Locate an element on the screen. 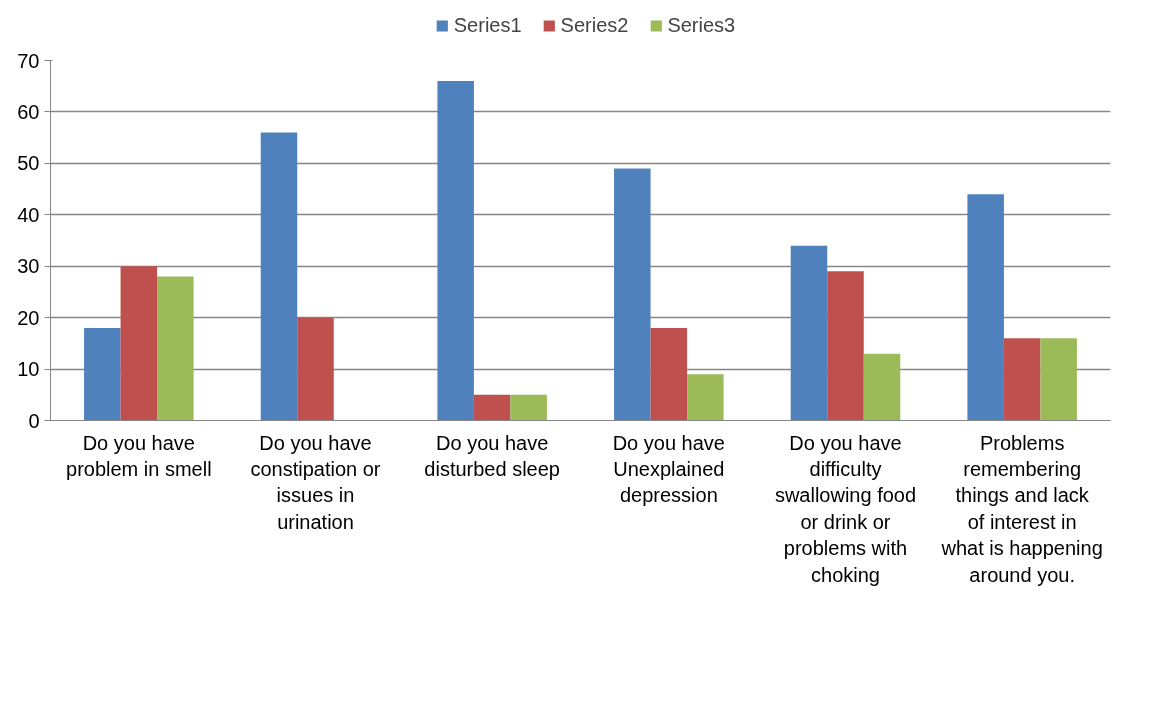  x-tick-label: Do you have problem in smell is located at coordinates (139, 455).